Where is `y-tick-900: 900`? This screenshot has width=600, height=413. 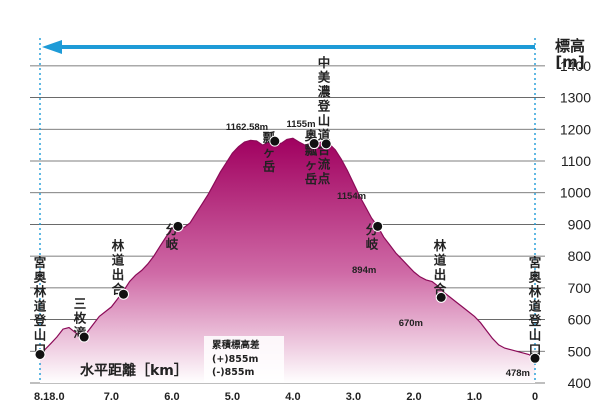
y-tick-900: 900 is located at coordinates (580, 224).